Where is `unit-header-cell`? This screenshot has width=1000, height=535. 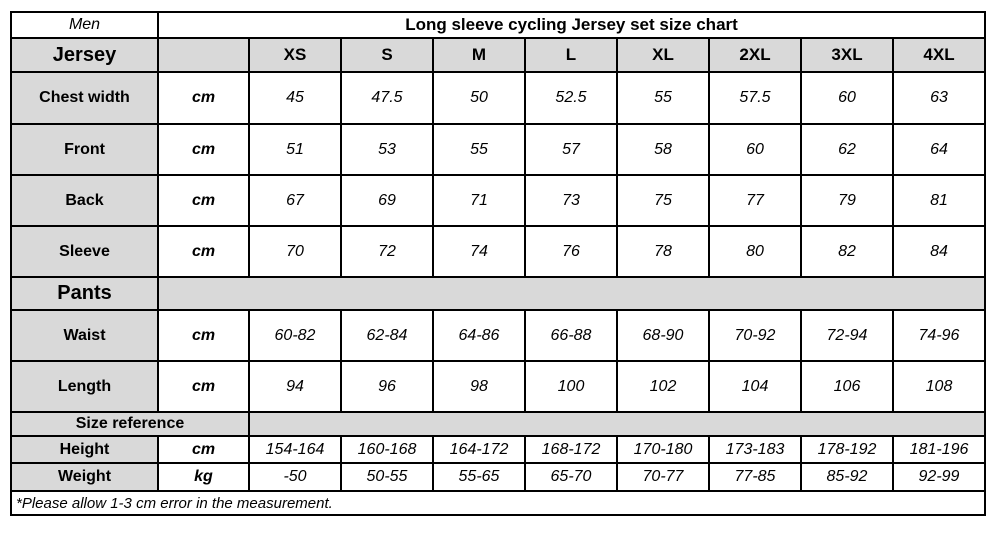
unit-header-cell is located at coordinates (203, 55).